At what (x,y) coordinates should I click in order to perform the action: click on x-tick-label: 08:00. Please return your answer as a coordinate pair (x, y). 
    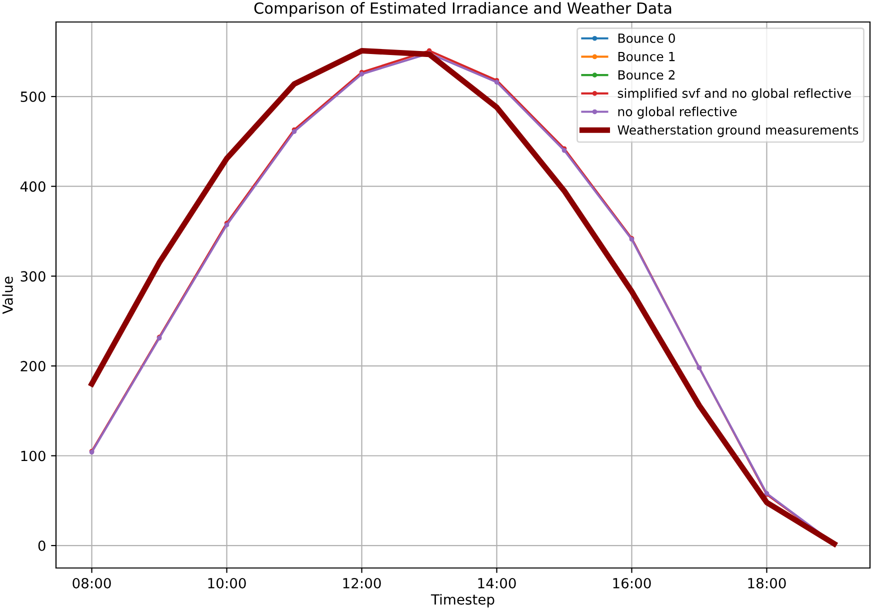
    Looking at the image, I should click on (91, 583).